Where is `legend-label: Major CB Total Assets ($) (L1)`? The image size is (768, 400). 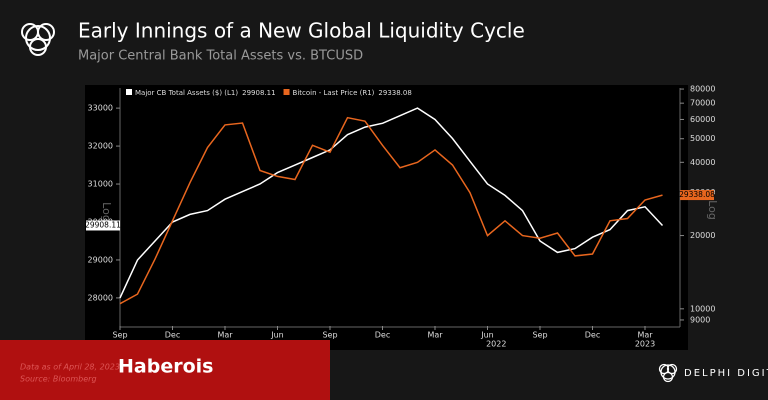 legend-label: Major CB Total Assets ($) (L1) is located at coordinates (186, 93).